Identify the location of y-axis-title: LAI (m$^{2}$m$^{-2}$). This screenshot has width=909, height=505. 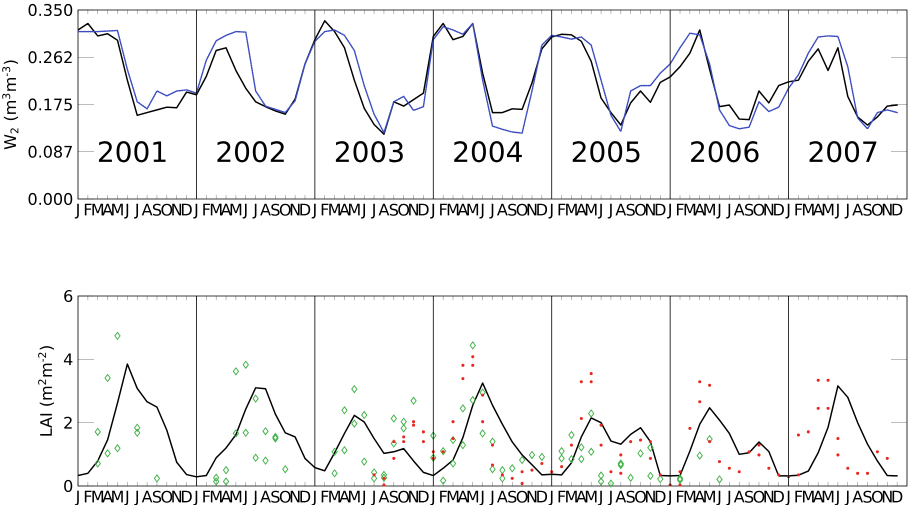
(46, 391).